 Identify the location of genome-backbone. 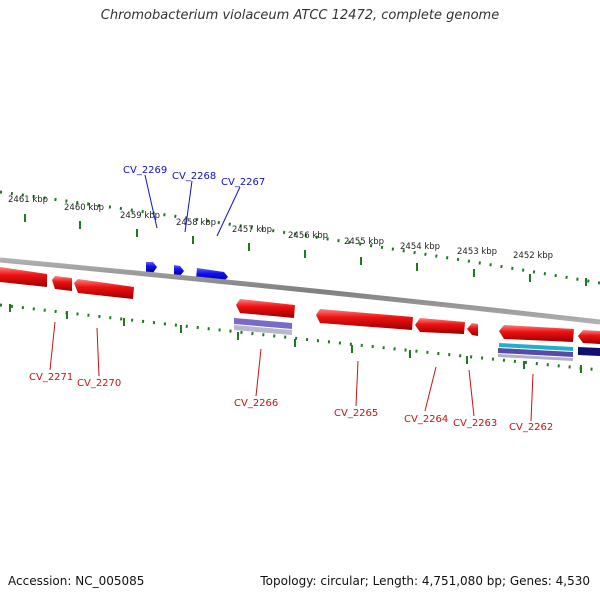
(300, 291).